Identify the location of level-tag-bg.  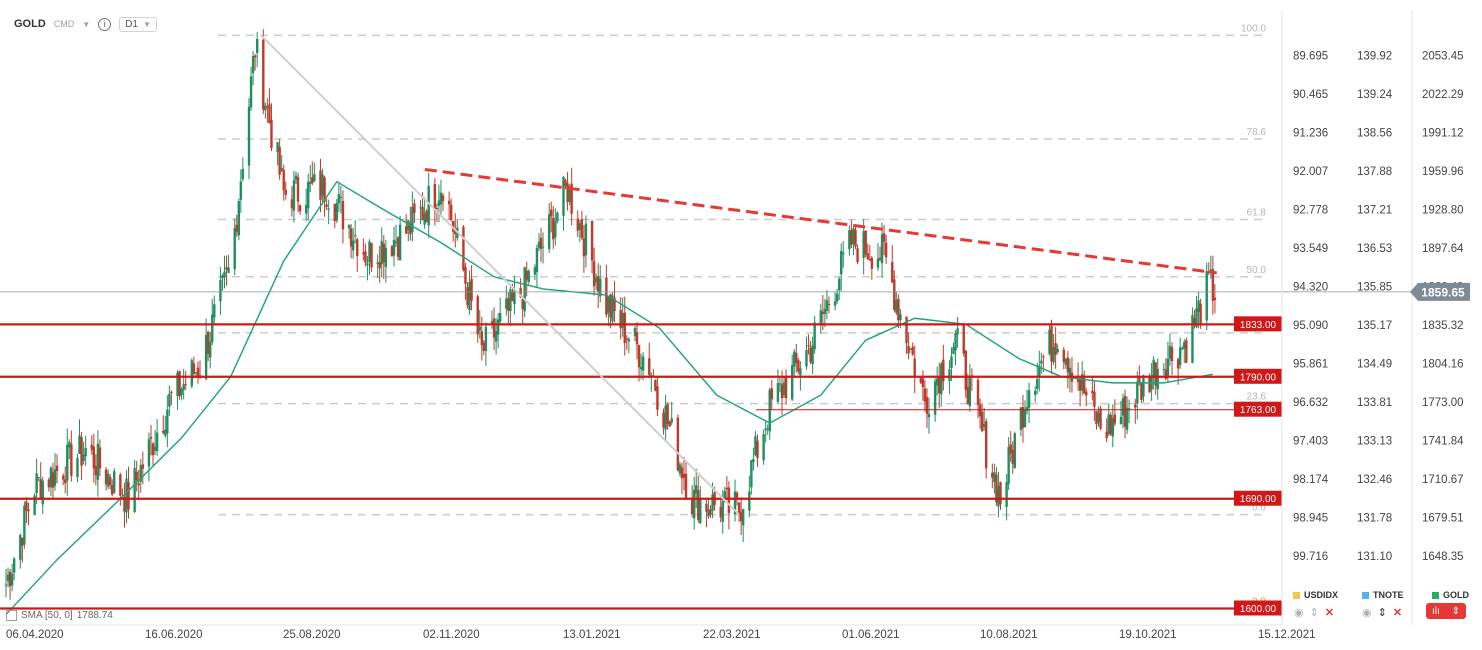
(1258, 376).